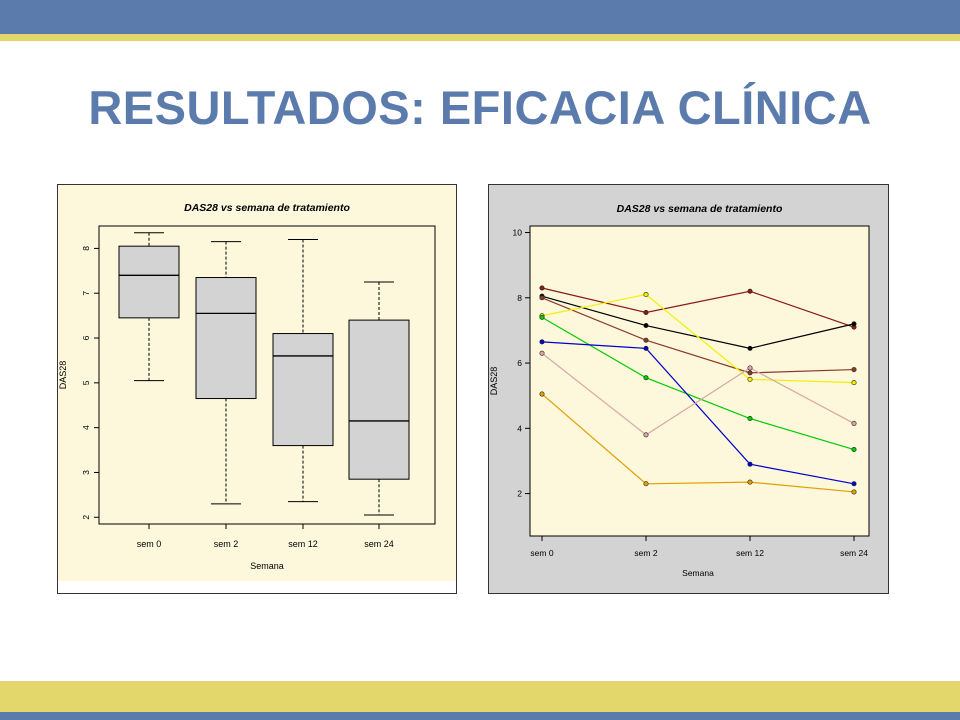 This screenshot has height=720, width=960. What do you see at coordinates (480, 37) in the screenshot?
I see `top-yellow-band` at bounding box center [480, 37].